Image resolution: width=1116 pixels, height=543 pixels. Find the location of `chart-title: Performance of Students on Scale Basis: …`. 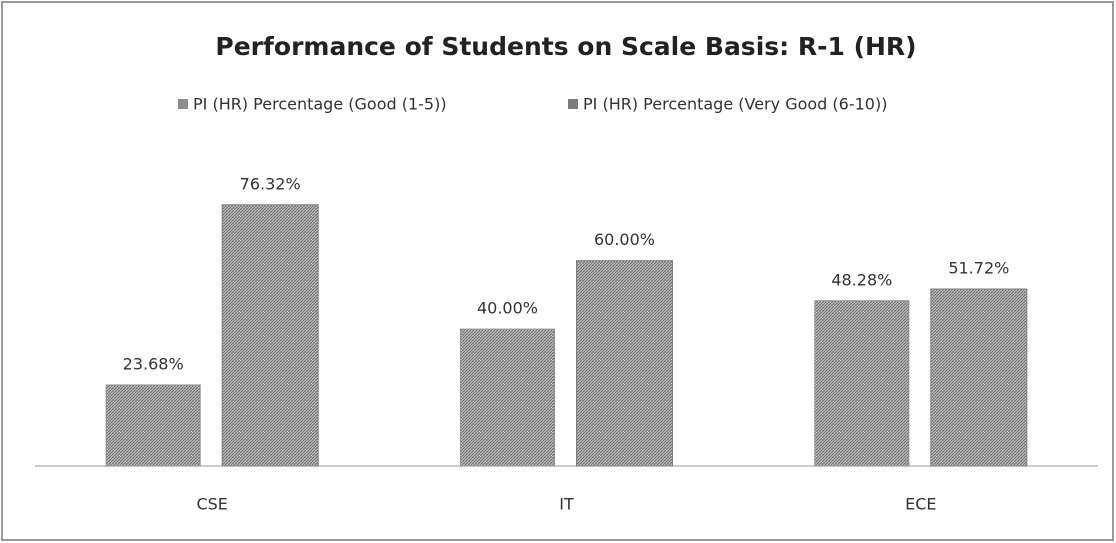

chart-title: Performance of Students on Scale Basis: … is located at coordinates (565, 46).